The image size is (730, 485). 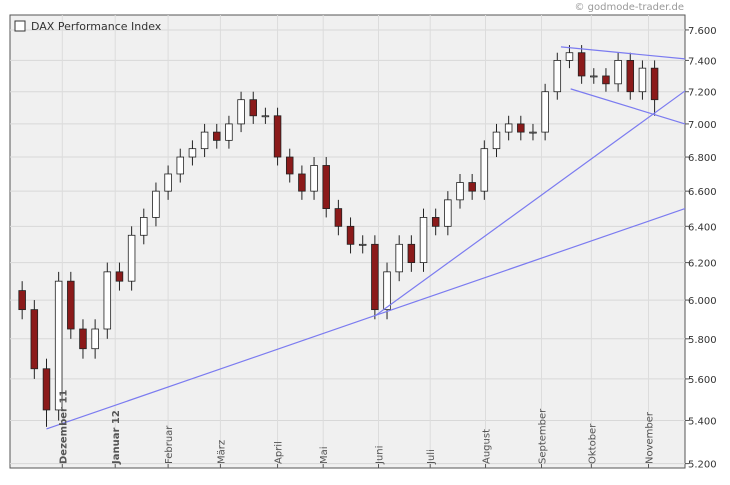 I want to click on y-tick-label: 6.600, so click(x=702, y=192).